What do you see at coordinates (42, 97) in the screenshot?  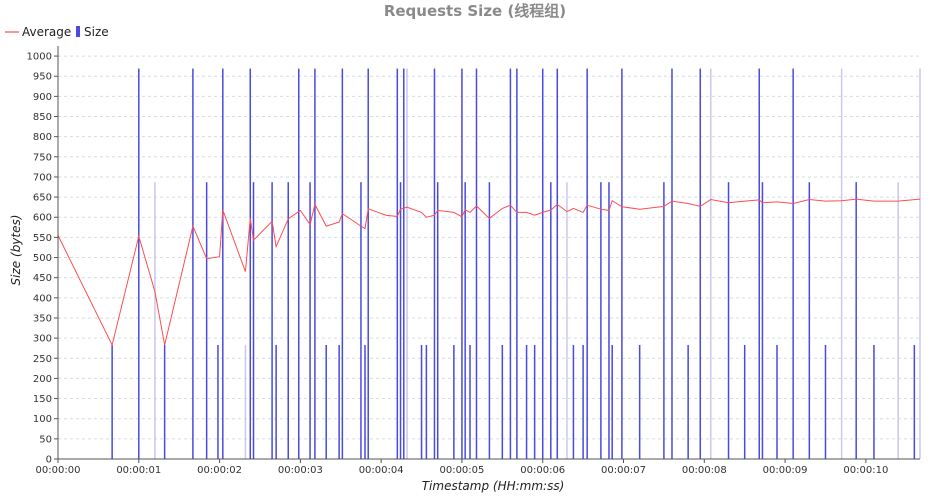 I see `y-tick-label: 900` at bounding box center [42, 97].